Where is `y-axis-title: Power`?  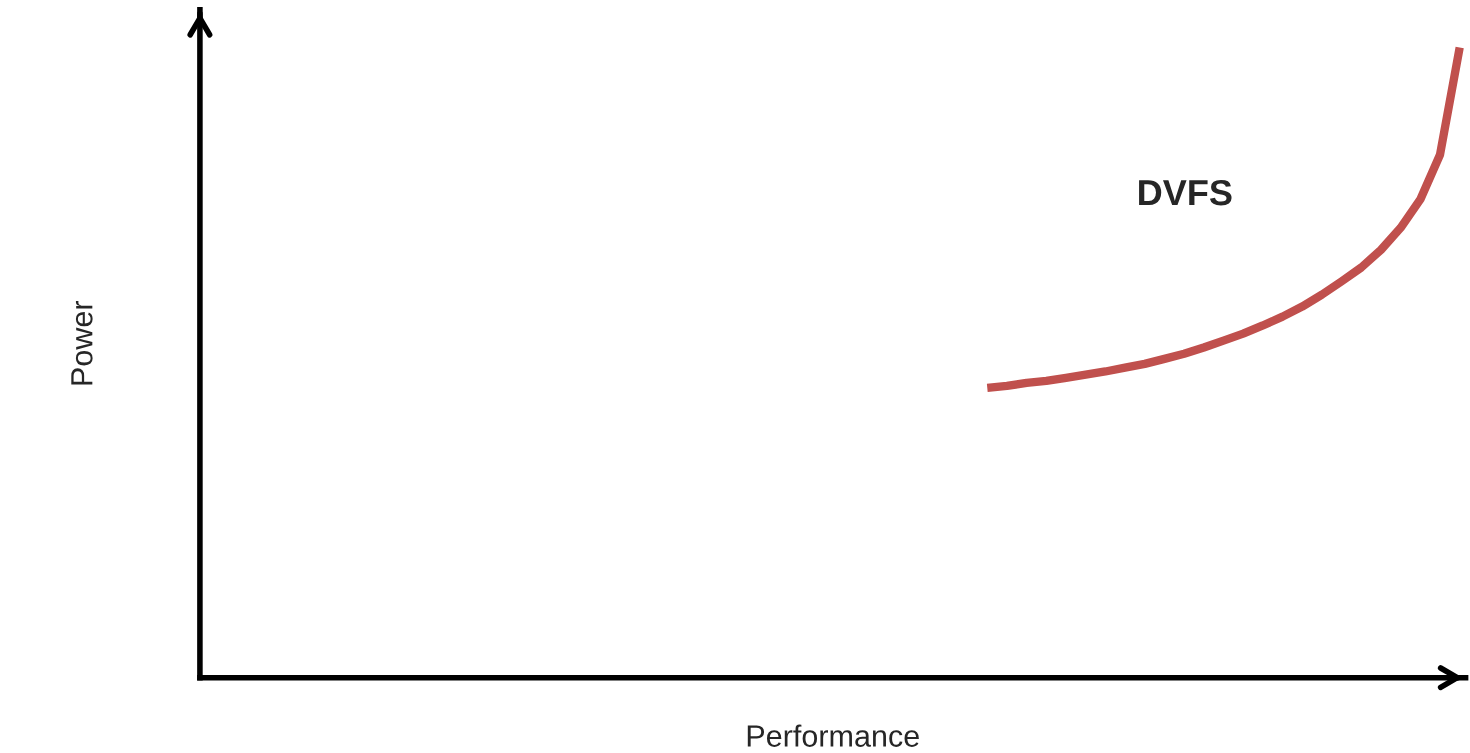
y-axis-title: Power is located at coordinates (82, 342).